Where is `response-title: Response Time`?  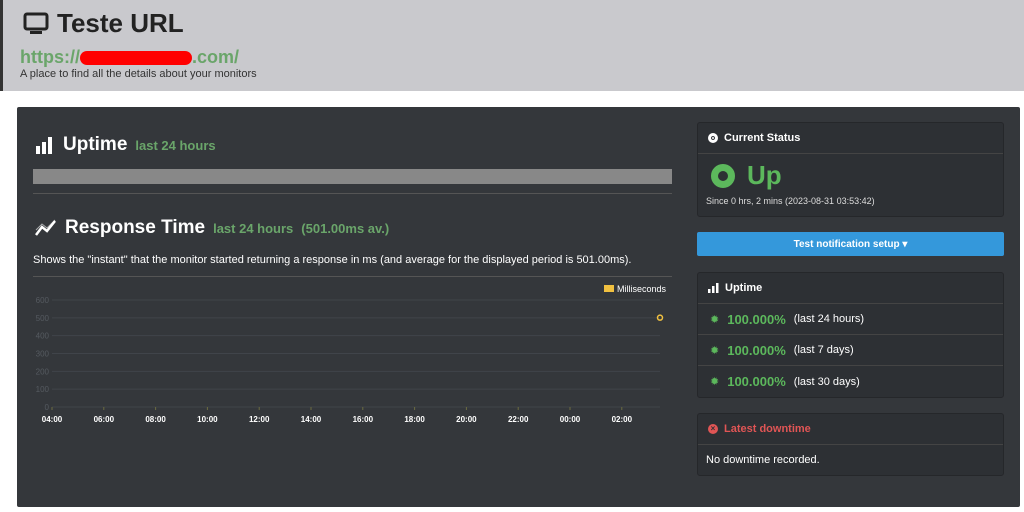 response-title: Response Time is located at coordinates (135, 227).